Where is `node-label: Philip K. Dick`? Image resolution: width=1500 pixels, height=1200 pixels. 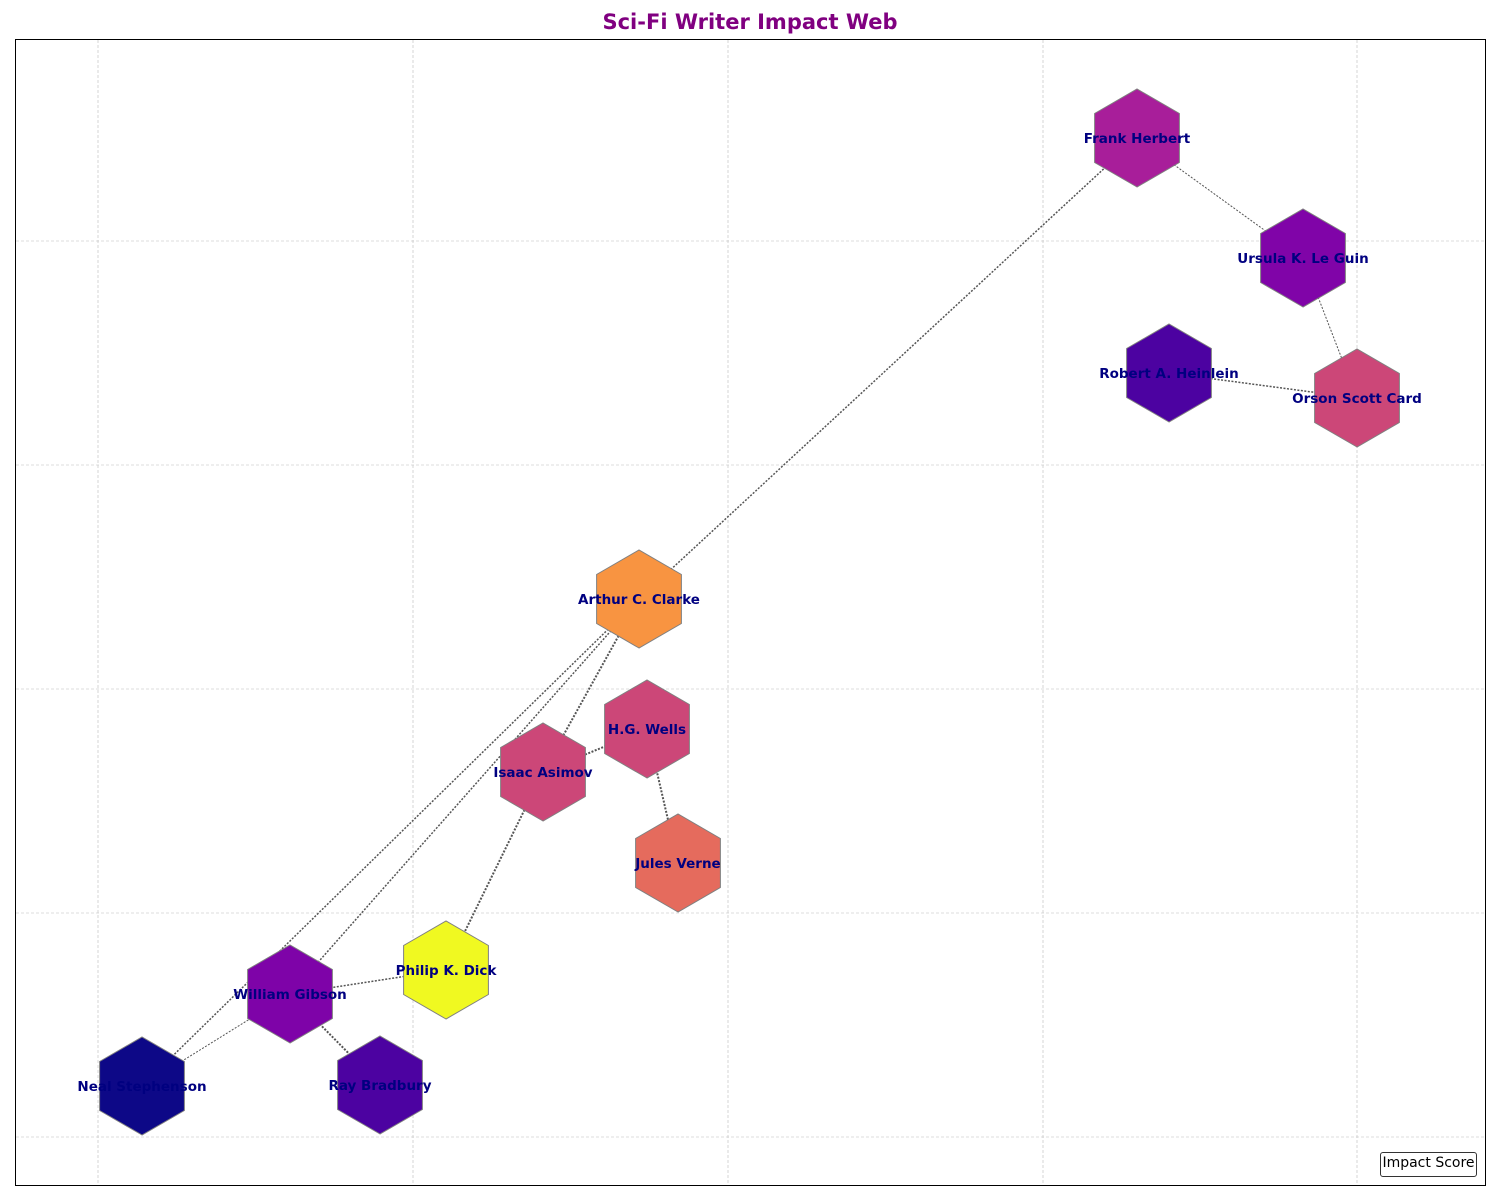 node-label: Philip K. Dick is located at coordinates (447, 971).